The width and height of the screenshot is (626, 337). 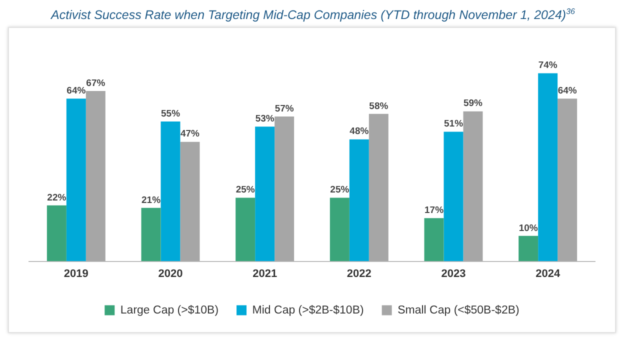 What do you see at coordinates (265, 274) in the screenshot?
I see `x-tick-label: 2021` at bounding box center [265, 274].